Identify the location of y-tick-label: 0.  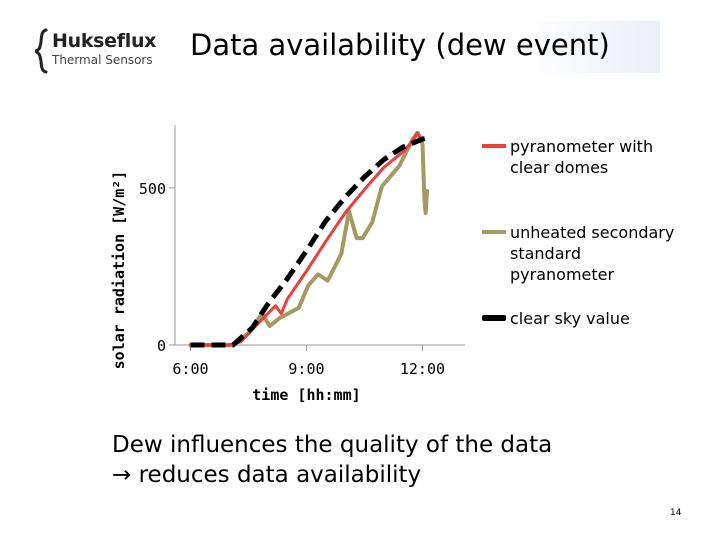
(161, 346).